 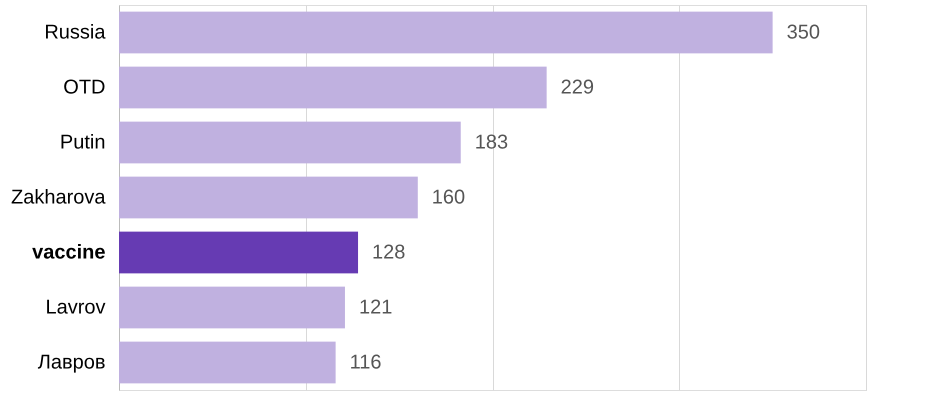 What do you see at coordinates (803, 33) in the screenshot?
I see `data-label: 350` at bounding box center [803, 33].